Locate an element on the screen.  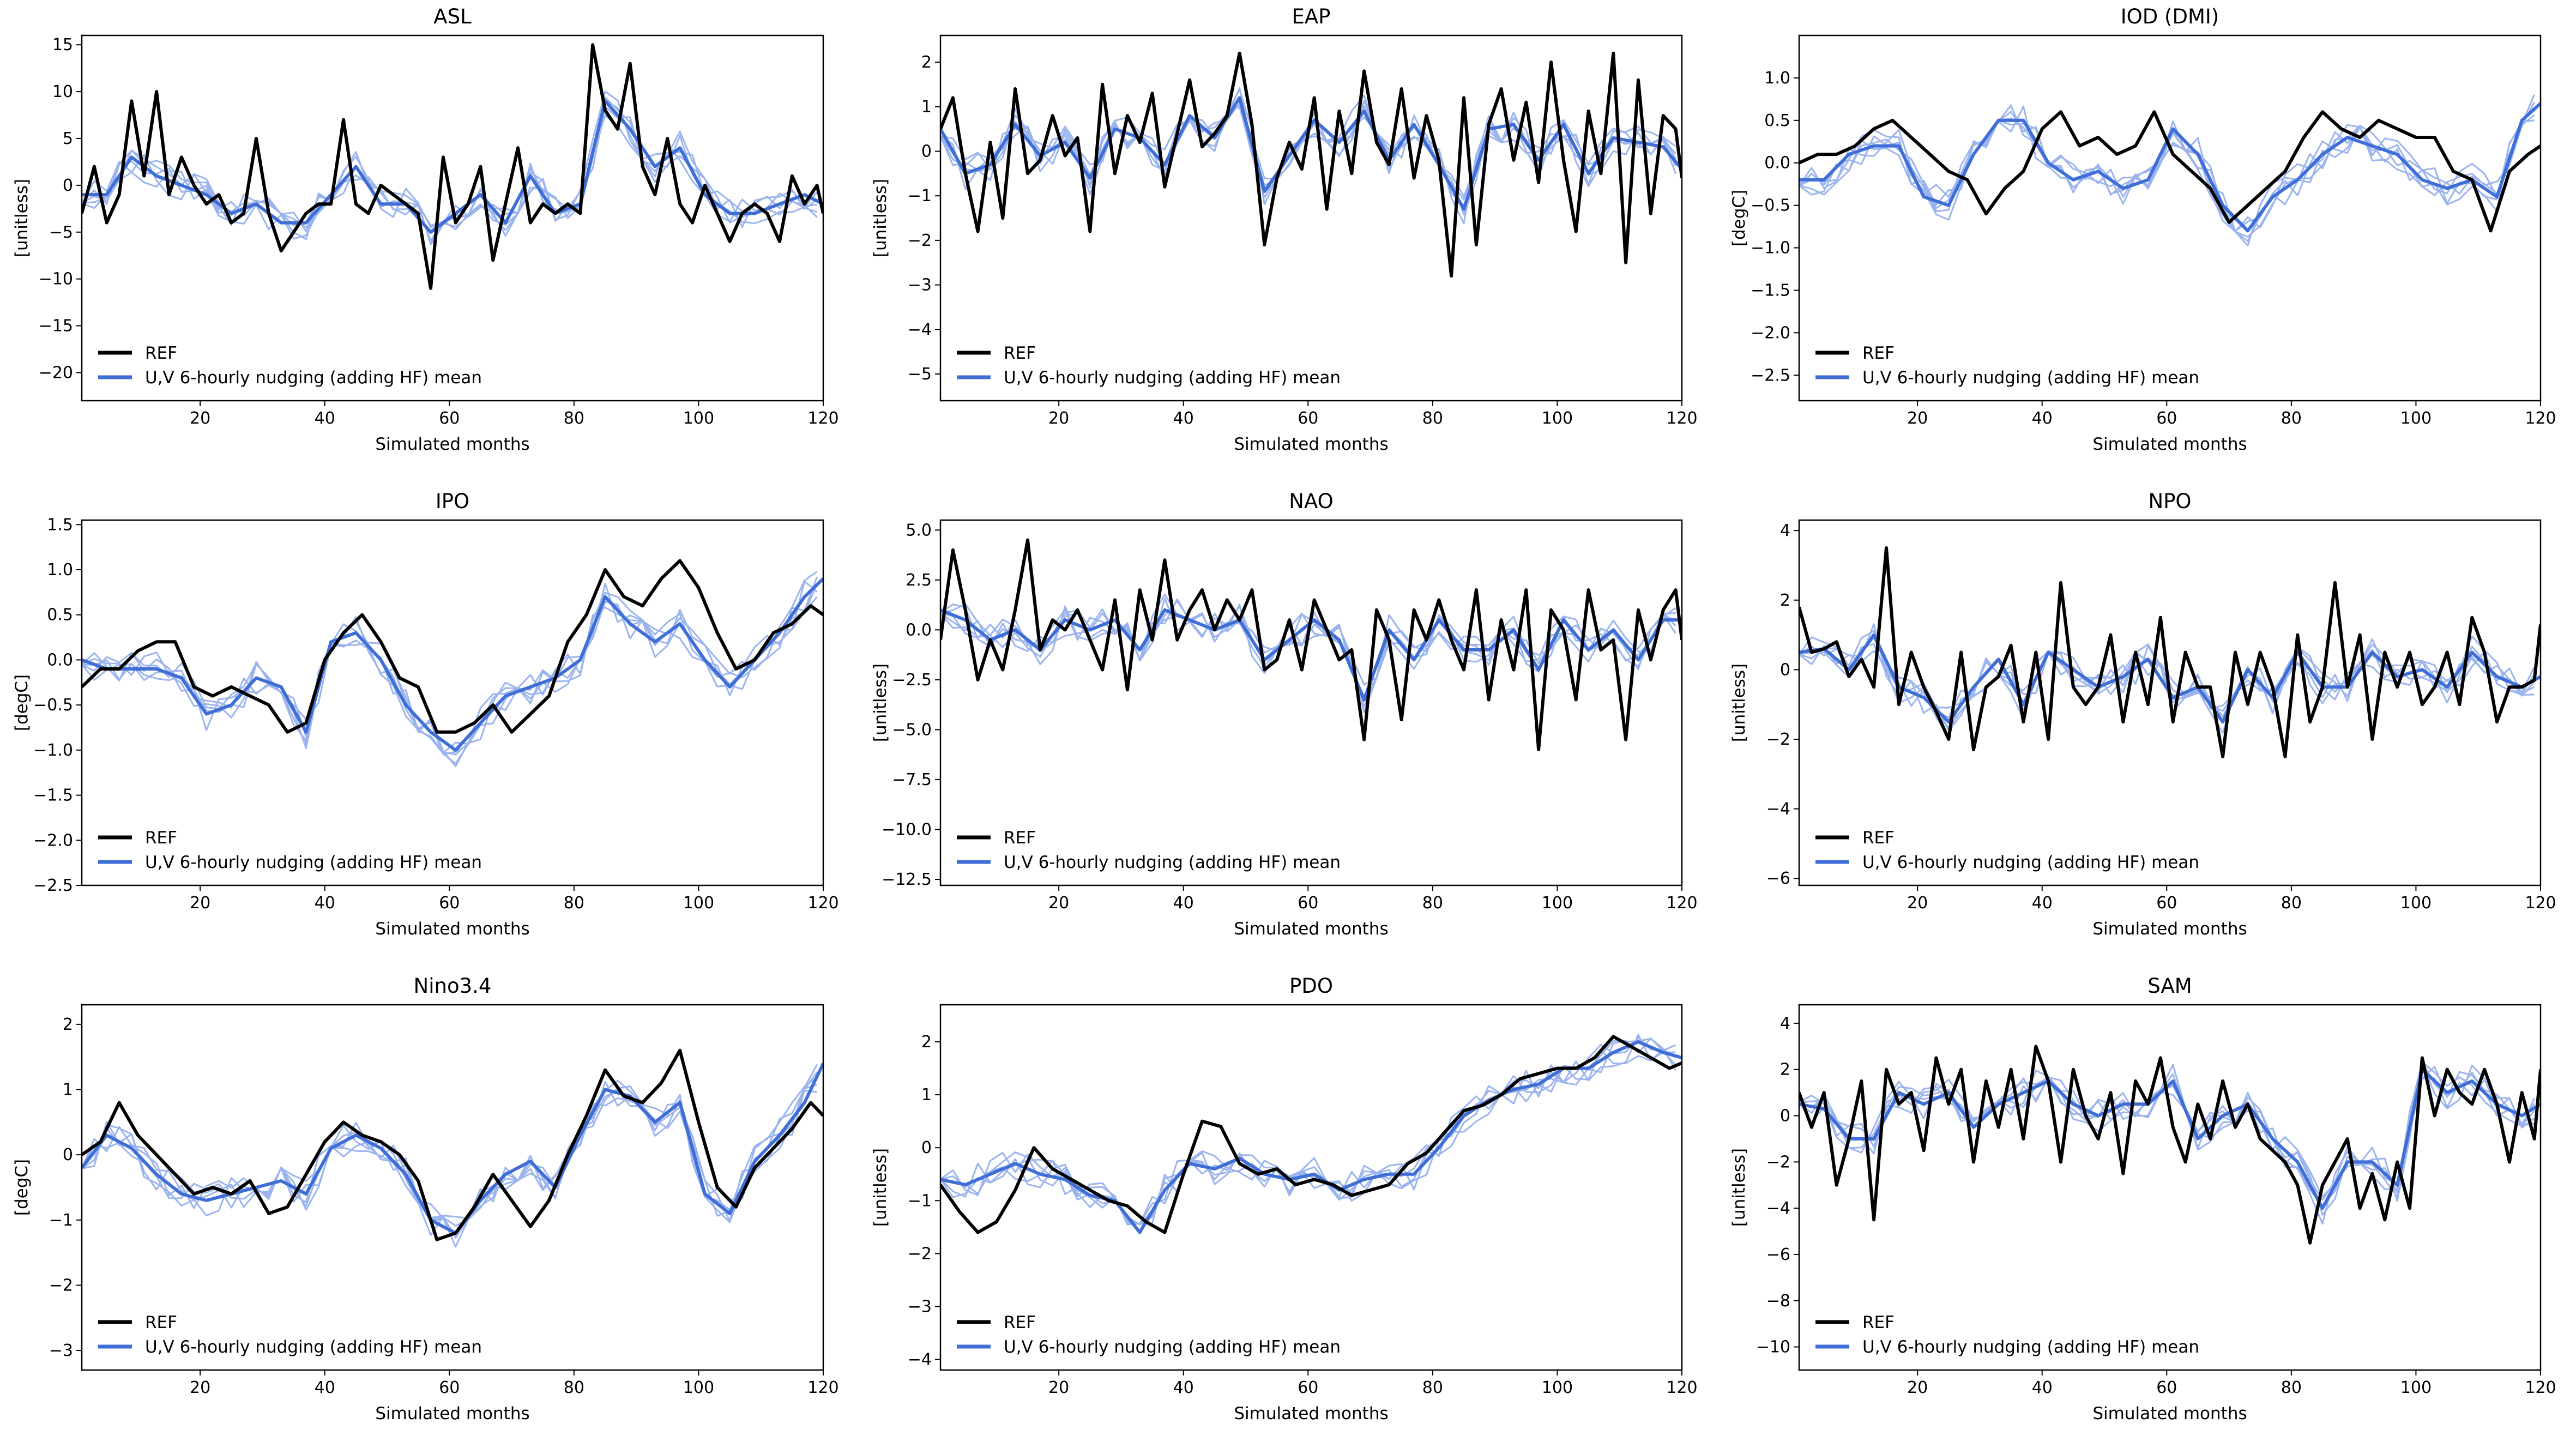
y-tick-label: −7.5 is located at coordinates (912, 780).